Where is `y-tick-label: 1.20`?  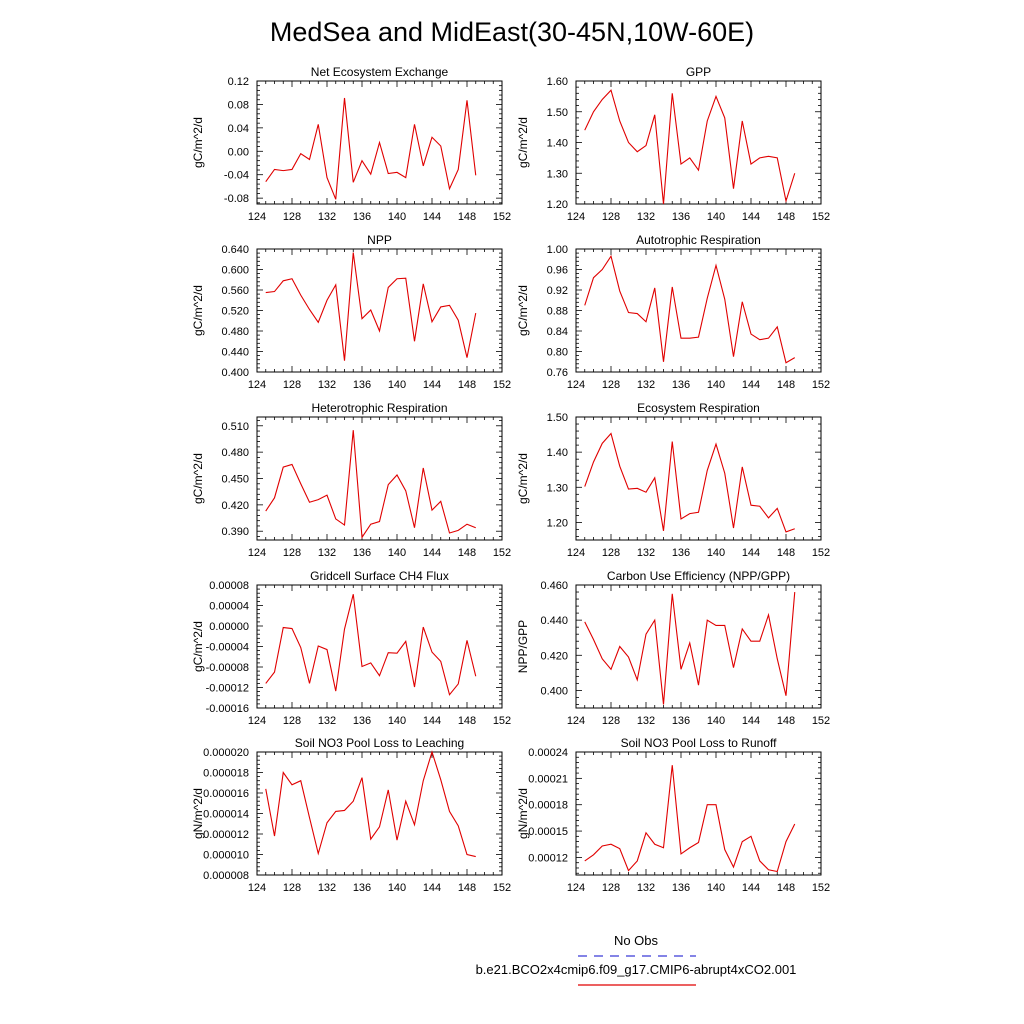
y-tick-label: 1.20 is located at coordinates (557, 523).